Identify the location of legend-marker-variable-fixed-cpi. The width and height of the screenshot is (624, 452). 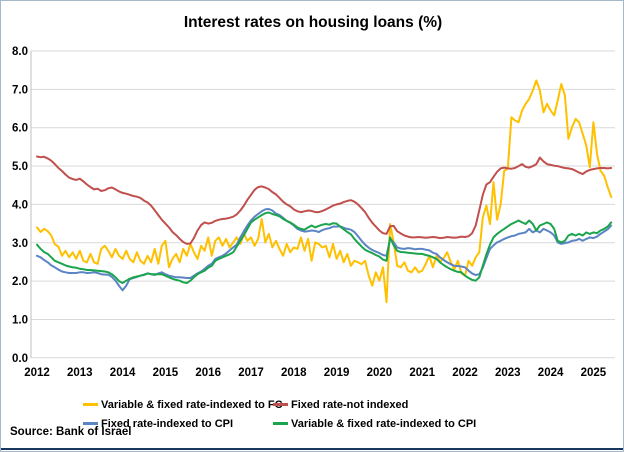
(280, 423).